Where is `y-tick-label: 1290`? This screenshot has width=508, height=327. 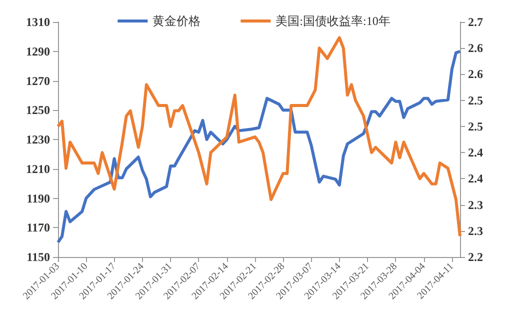 y-tick-label: 1290 is located at coordinates (38, 51).